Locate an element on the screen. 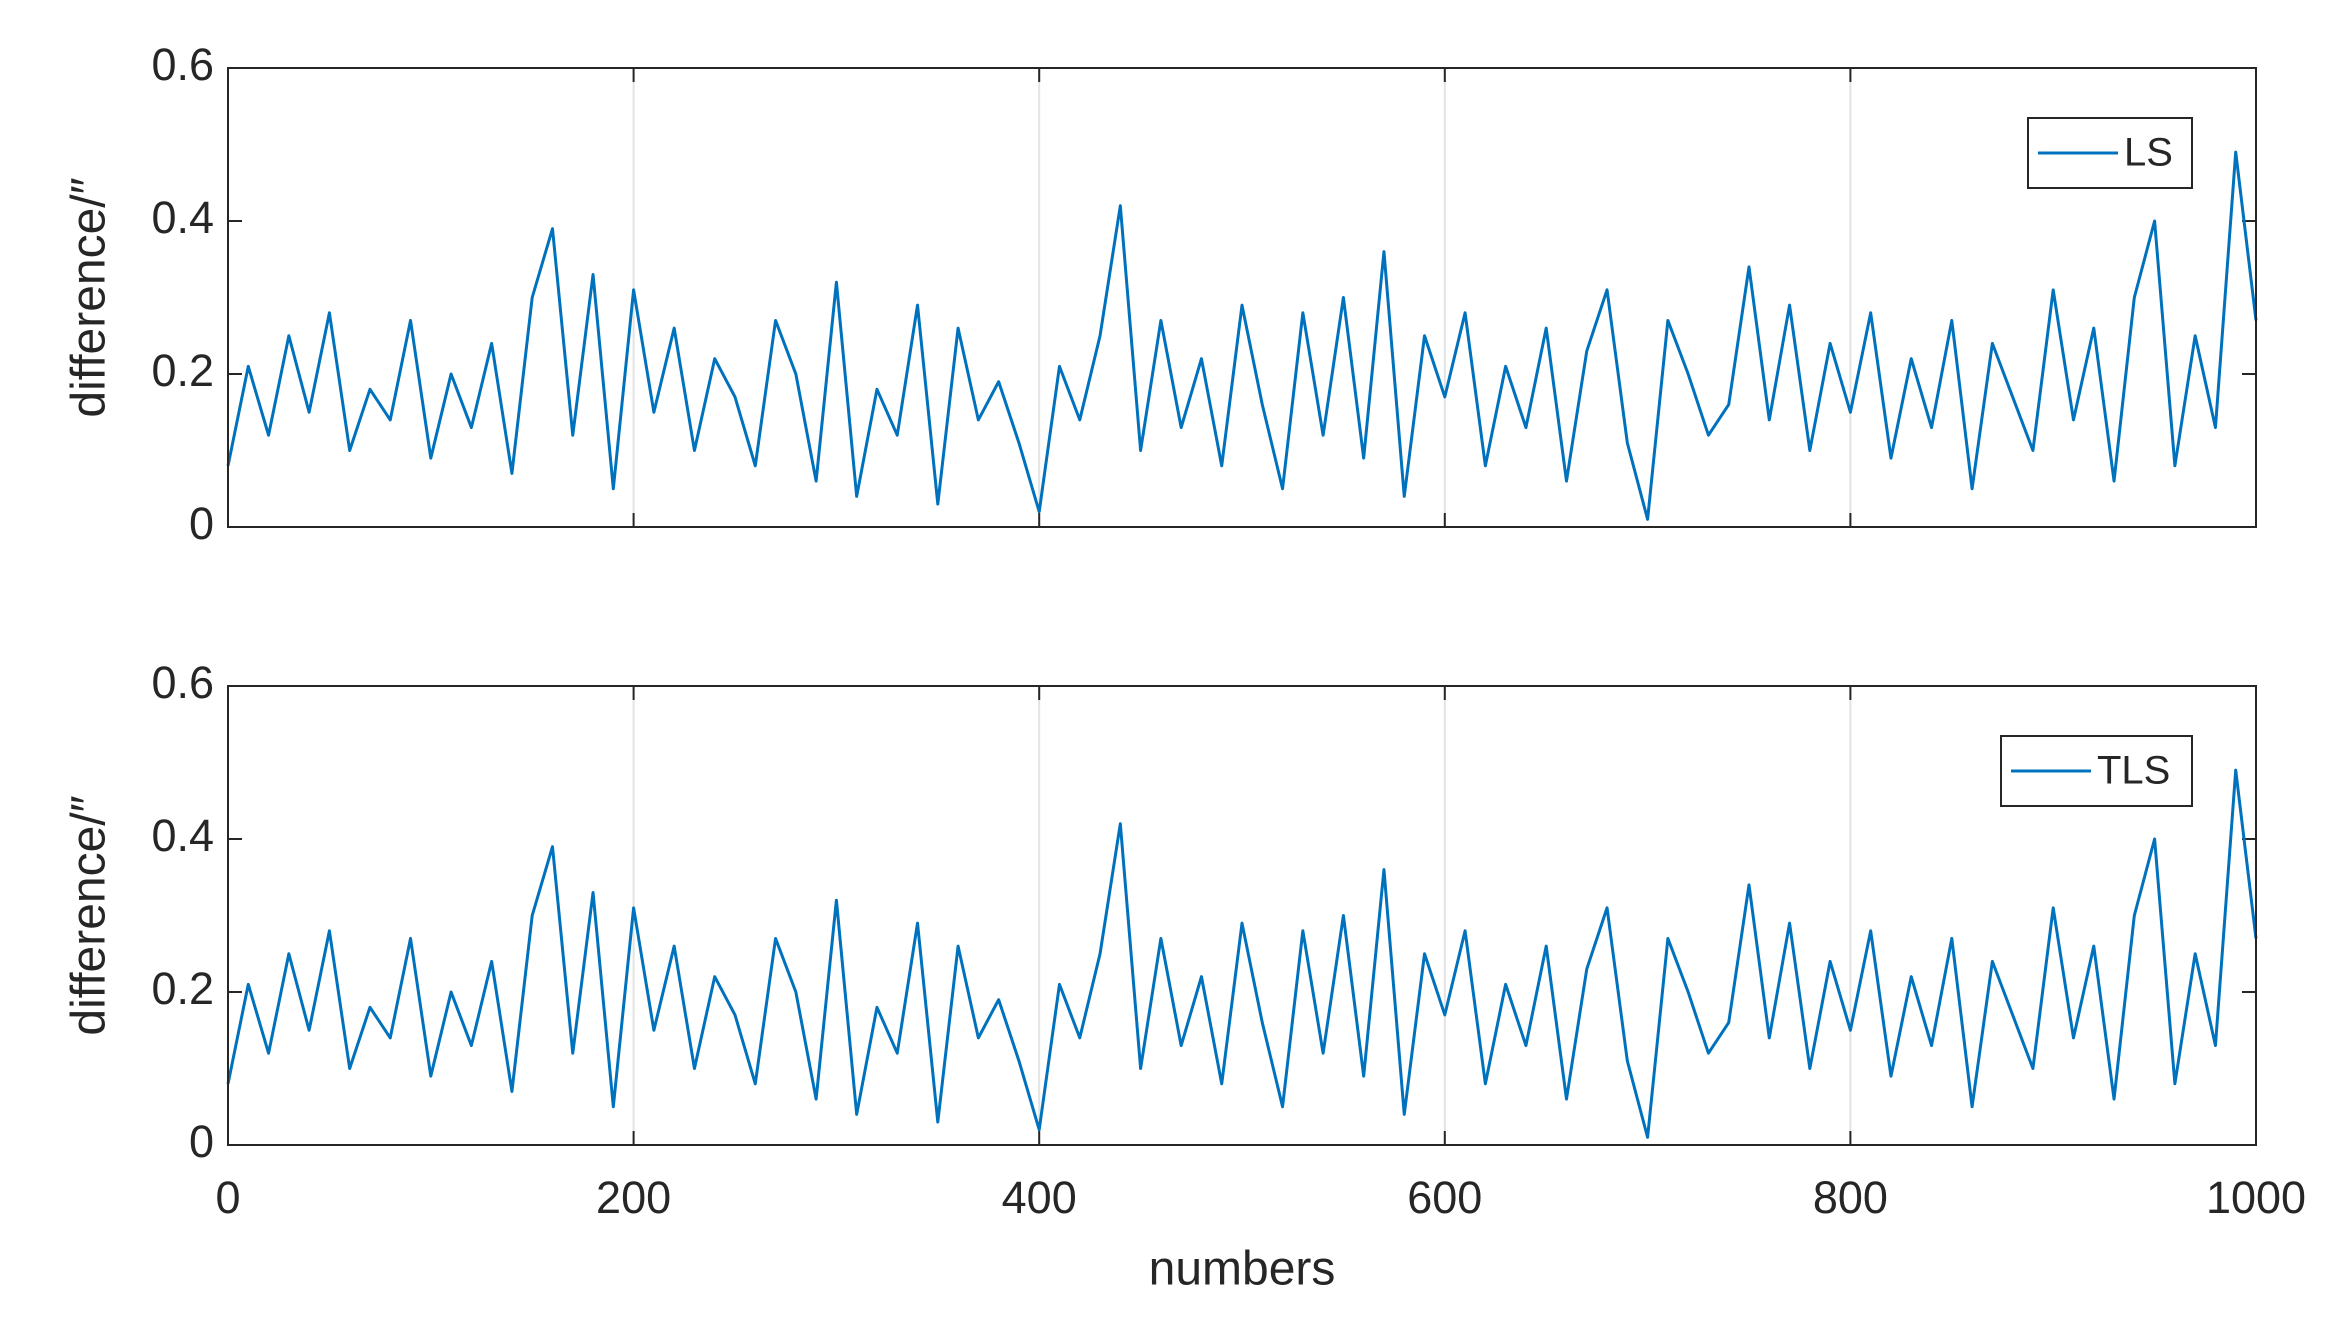  x-tick-label: 0 is located at coordinates (227, 1197).